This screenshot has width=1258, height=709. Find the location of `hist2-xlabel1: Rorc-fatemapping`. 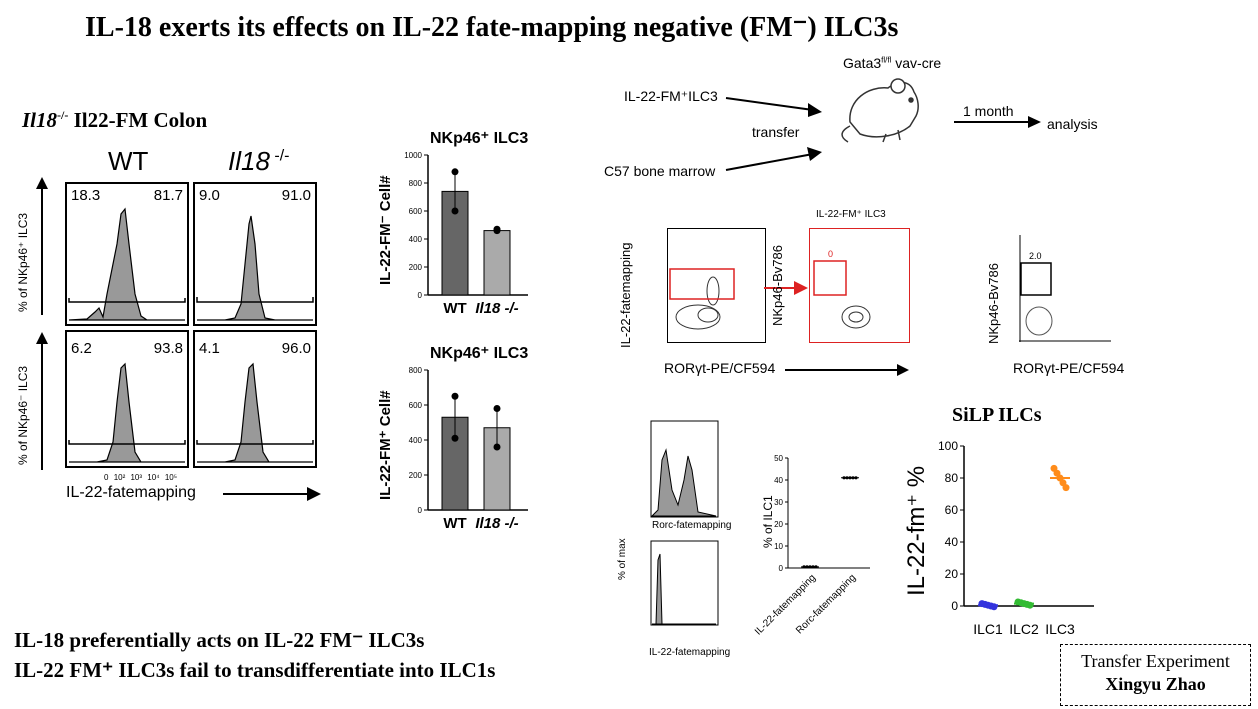

hist2-xlabel1: Rorc-fatemapping is located at coordinates (692, 525).